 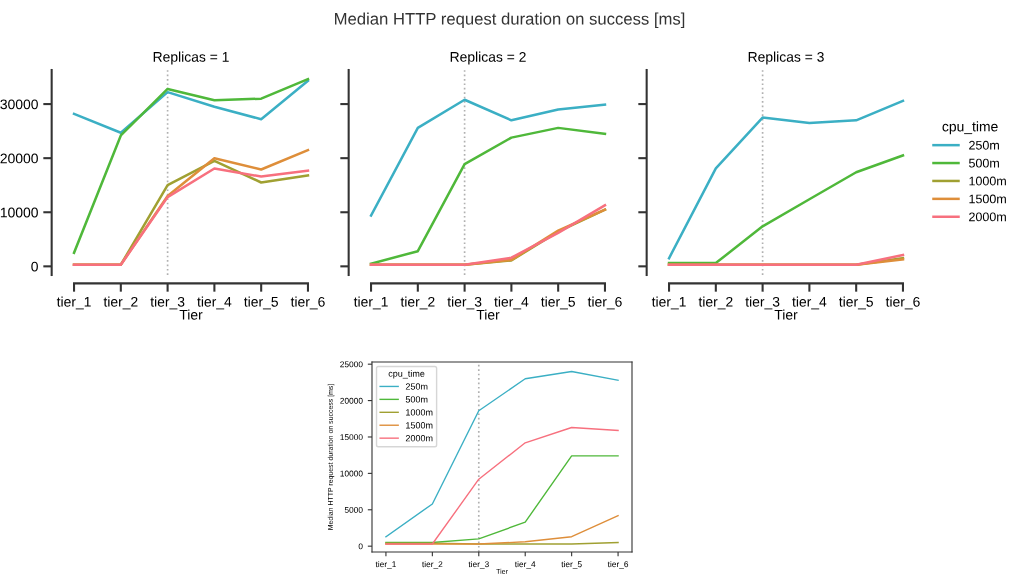 I want to click on chart-title: Replicas = 2, so click(x=488, y=58).